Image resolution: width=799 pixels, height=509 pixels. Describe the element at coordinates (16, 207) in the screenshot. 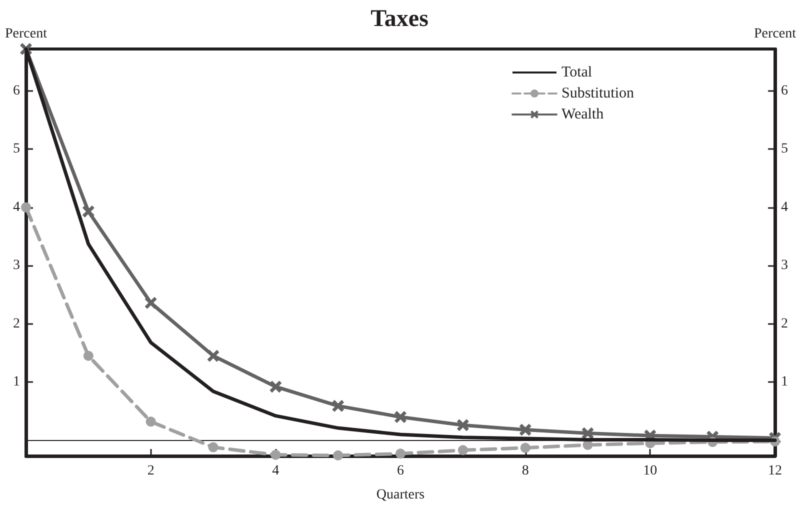

I see `y-tick-label: 4` at that location.